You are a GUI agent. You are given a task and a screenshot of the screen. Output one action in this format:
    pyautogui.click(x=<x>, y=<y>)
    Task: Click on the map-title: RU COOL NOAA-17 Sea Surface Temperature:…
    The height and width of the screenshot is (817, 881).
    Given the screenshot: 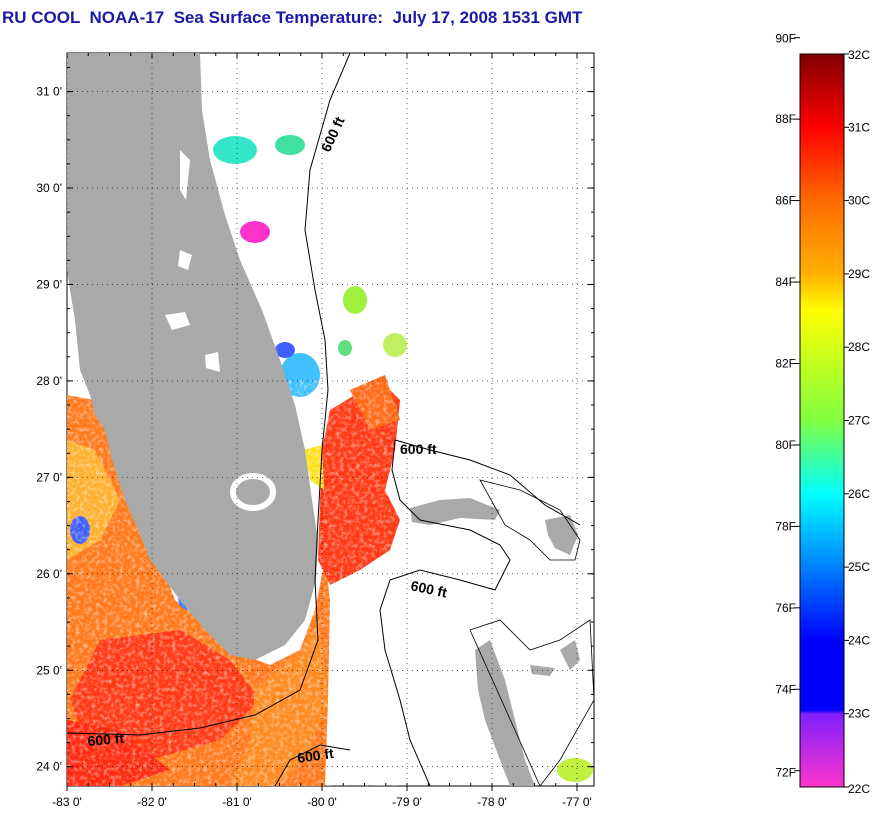 What is the action you would take?
    pyautogui.click(x=292, y=17)
    